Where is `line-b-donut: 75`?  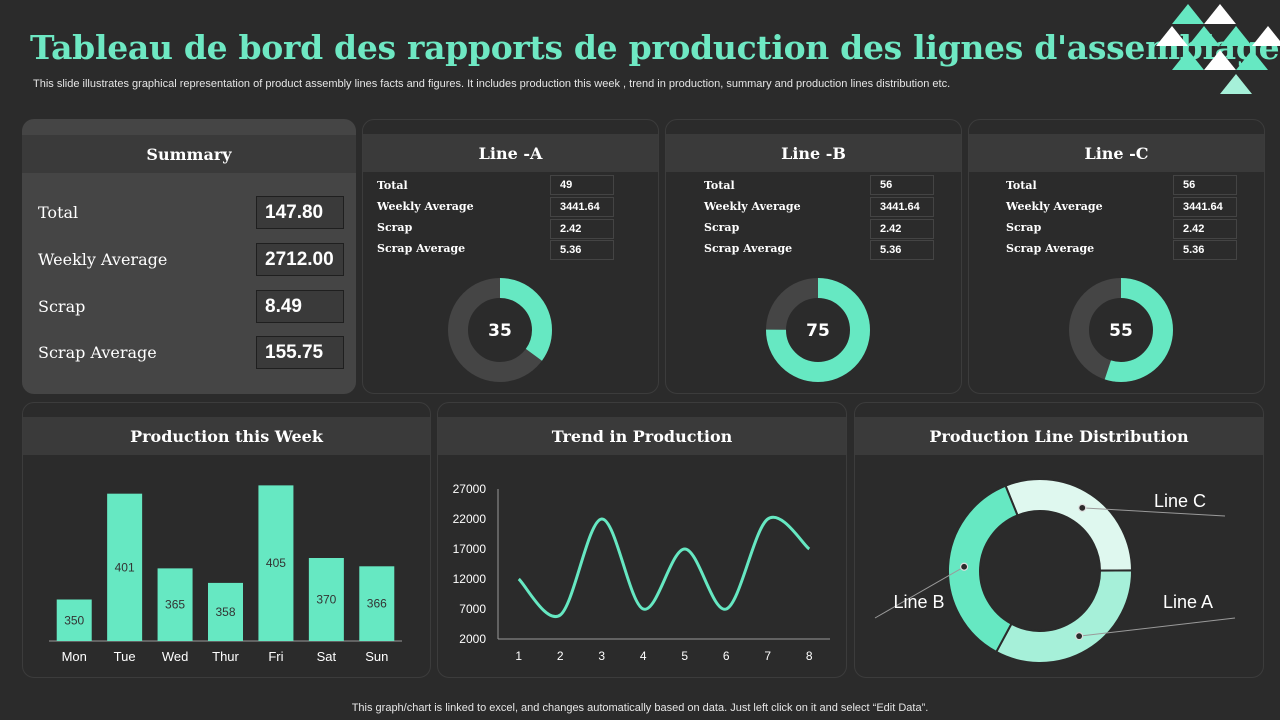
line-b-donut: 75 is located at coordinates (818, 330).